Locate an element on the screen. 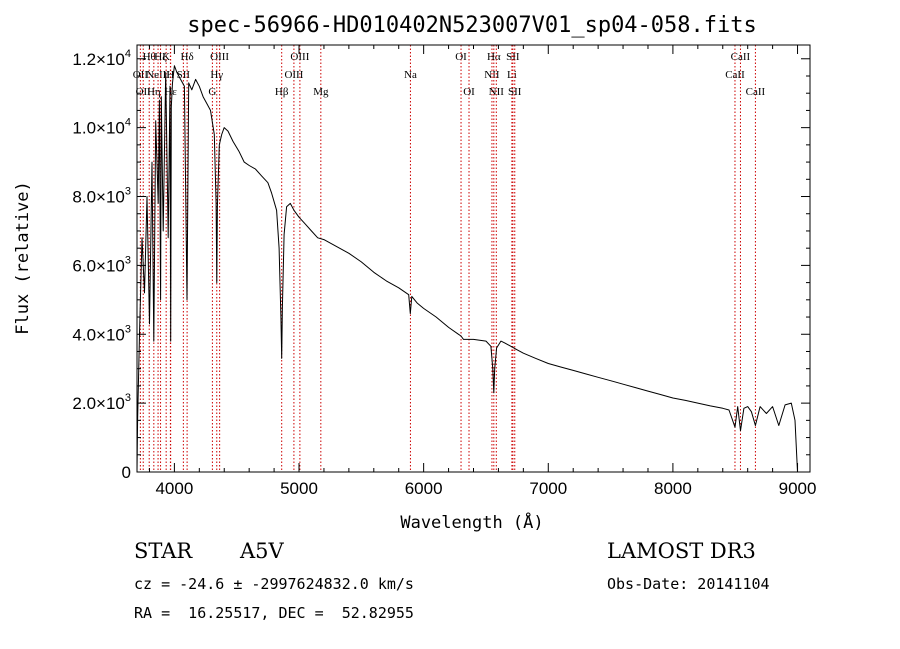 This screenshot has width=900, height=649. y-tick-label: 8.0×10³ is located at coordinates (101, 196).